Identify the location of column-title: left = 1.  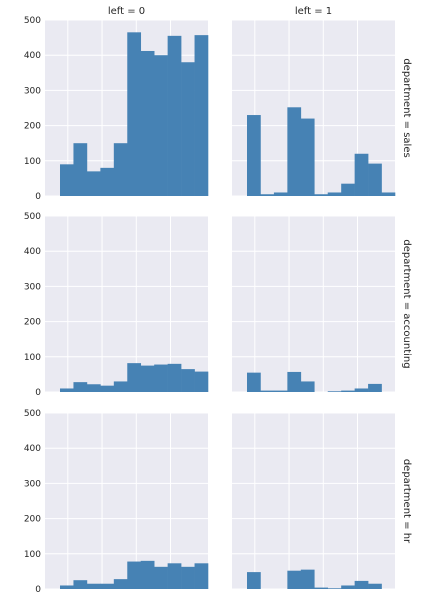
(313, 11).